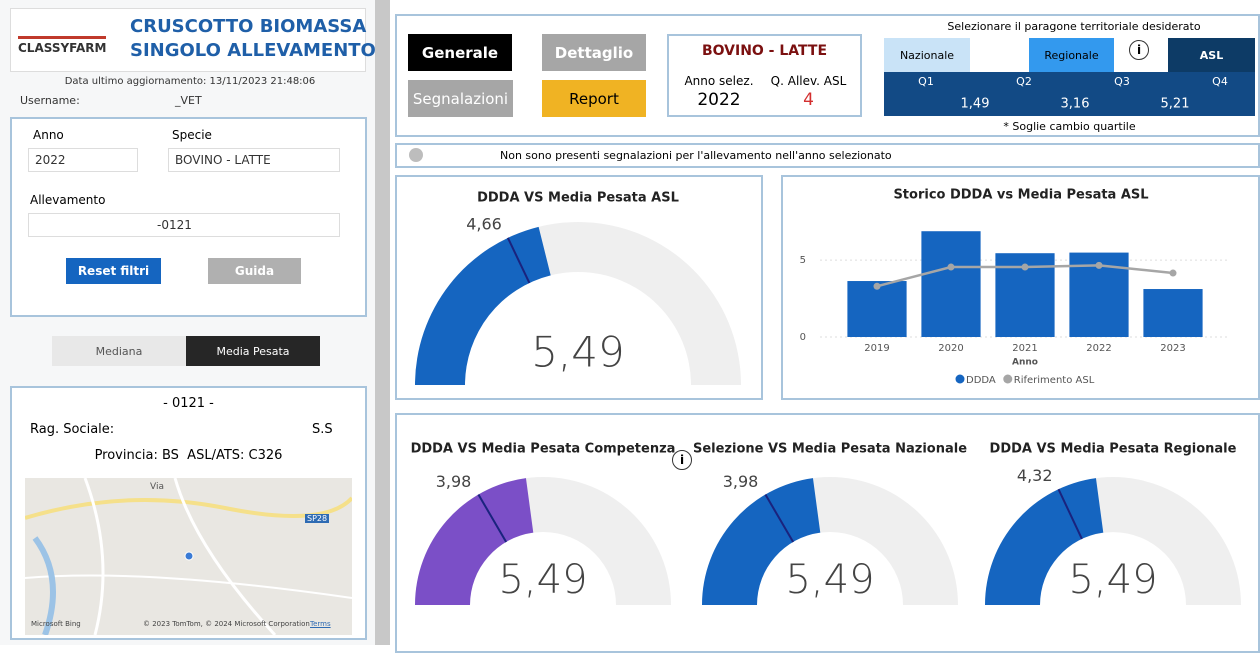 This screenshot has height=653, width=1260. What do you see at coordinates (320, 624) in the screenshot?
I see `map-terms: Terms` at bounding box center [320, 624].